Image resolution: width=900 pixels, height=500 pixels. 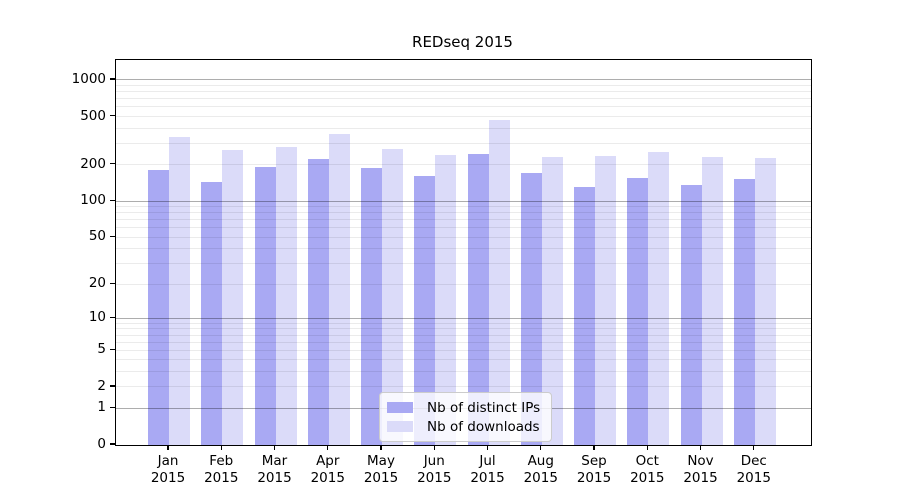 What do you see at coordinates (638, 311) in the screenshot?
I see `bar-distinct-ips-oct` at bounding box center [638, 311].